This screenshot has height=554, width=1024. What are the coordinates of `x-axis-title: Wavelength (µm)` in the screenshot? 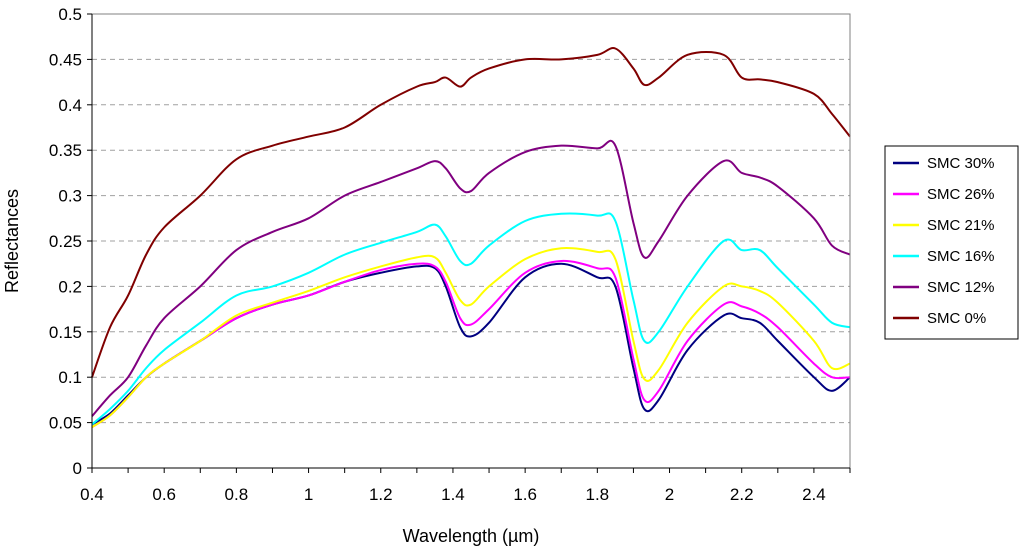 It's located at (471, 536).